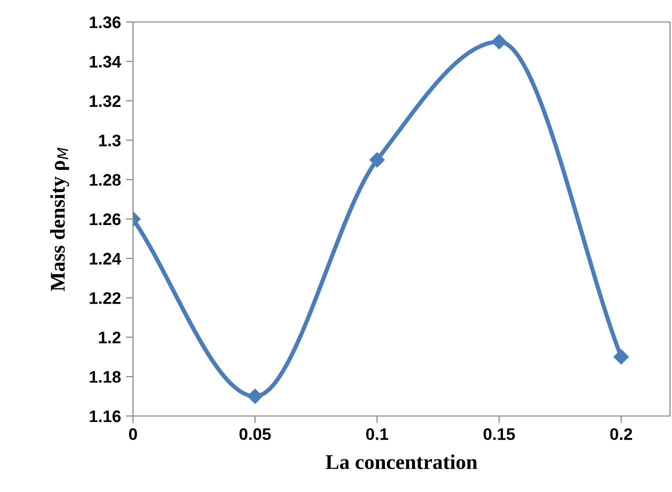 The height and width of the screenshot is (492, 672). What do you see at coordinates (110, 140) in the screenshot?
I see `y-tick-label: 1.3` at bounding box center [110, 140].